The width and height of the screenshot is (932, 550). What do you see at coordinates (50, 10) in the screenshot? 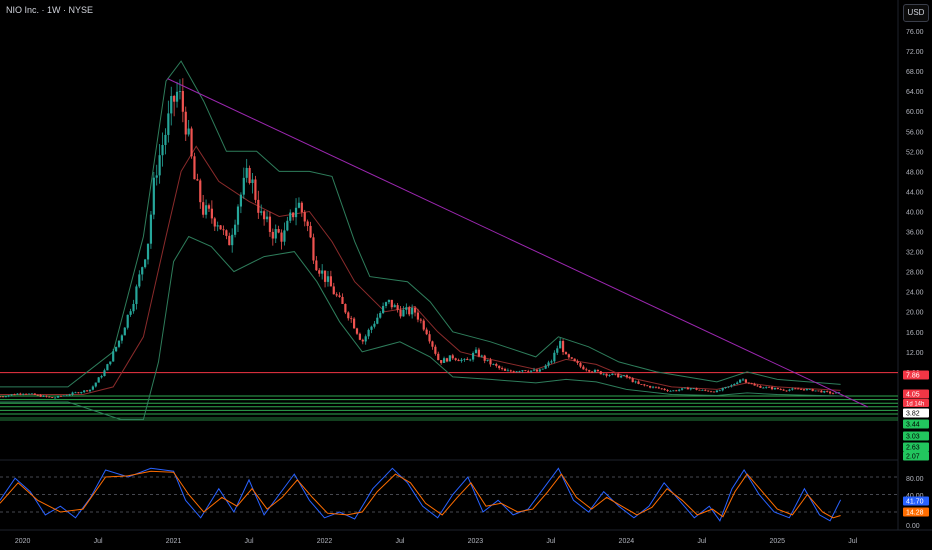
I see `symbol-title: NIO Inc. · 1W · NYSE` at bounding box center [50, 10].